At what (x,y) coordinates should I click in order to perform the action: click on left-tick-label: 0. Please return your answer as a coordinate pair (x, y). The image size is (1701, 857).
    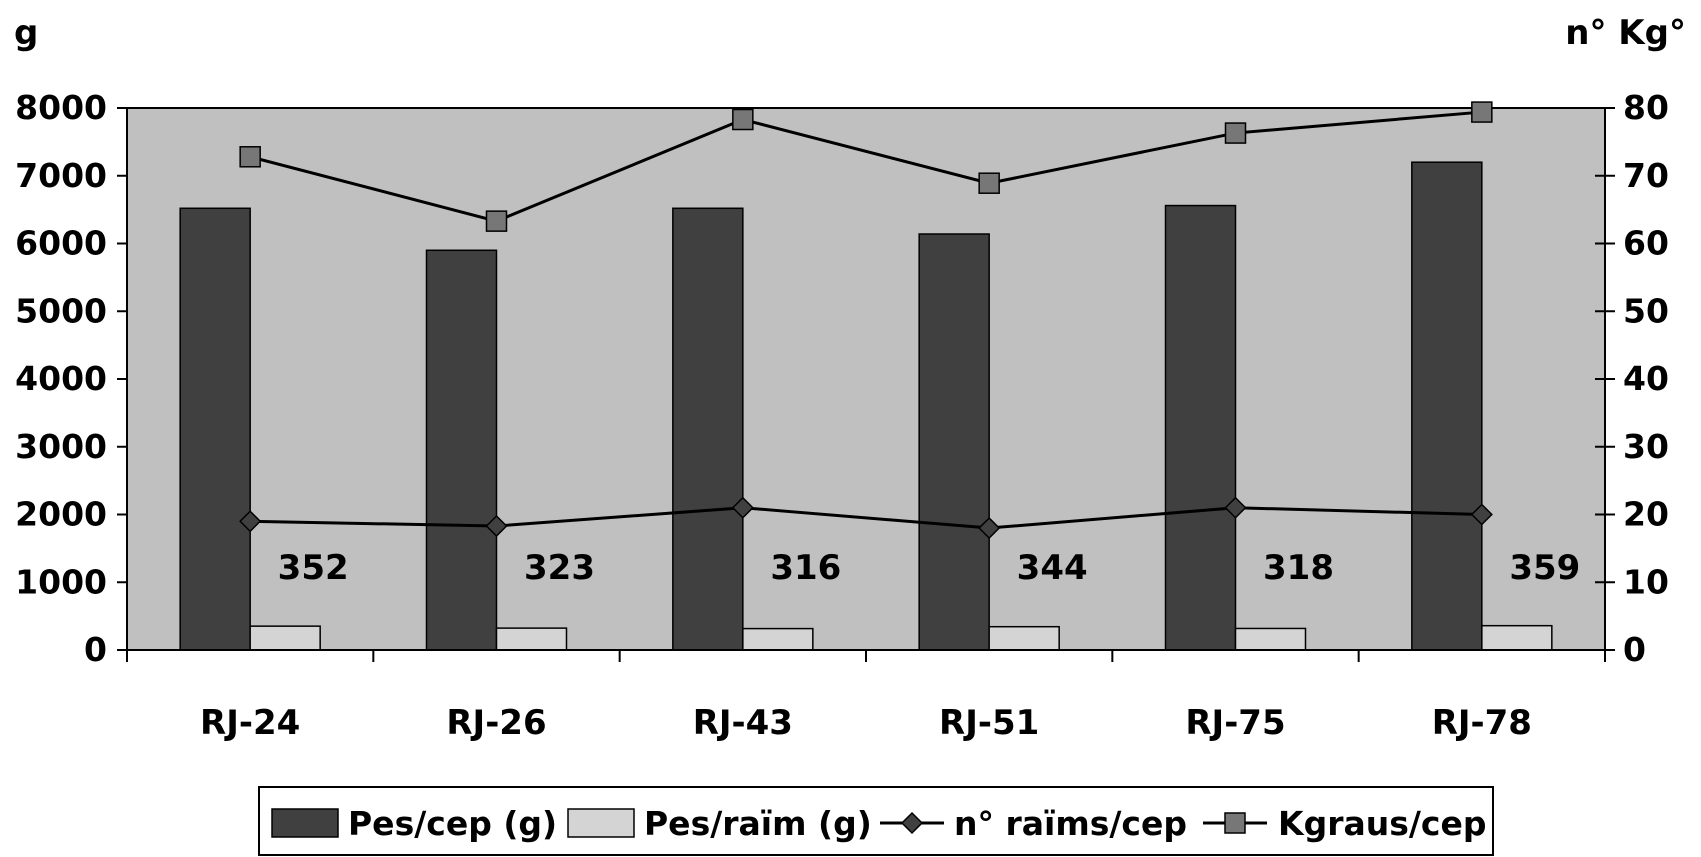
    Looking at the image, I should click on (95, 649).